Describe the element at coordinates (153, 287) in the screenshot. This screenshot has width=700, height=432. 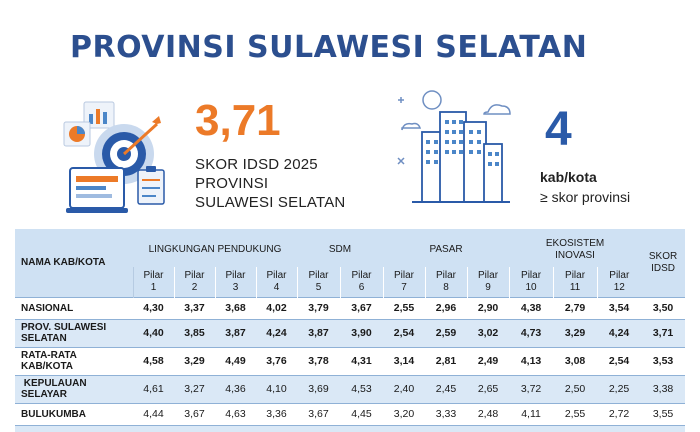
I see `pilar-number: 1` at that location.